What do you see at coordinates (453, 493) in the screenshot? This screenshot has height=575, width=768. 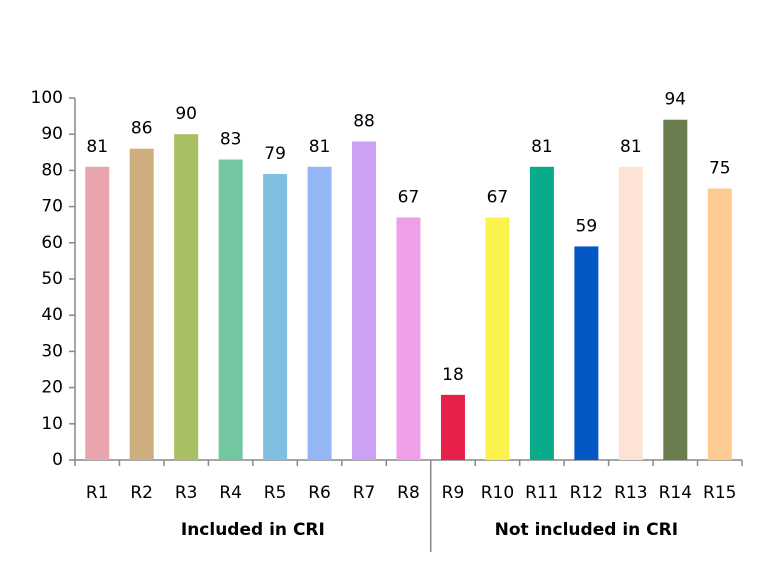 I see `x-tick-label: R9` at bounding box center [453, 493].